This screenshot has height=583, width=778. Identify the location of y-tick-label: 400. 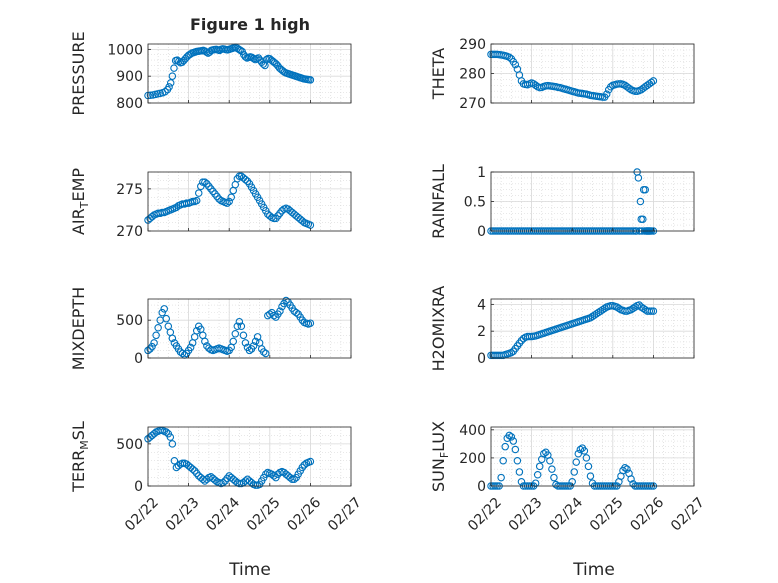
(472, 431).